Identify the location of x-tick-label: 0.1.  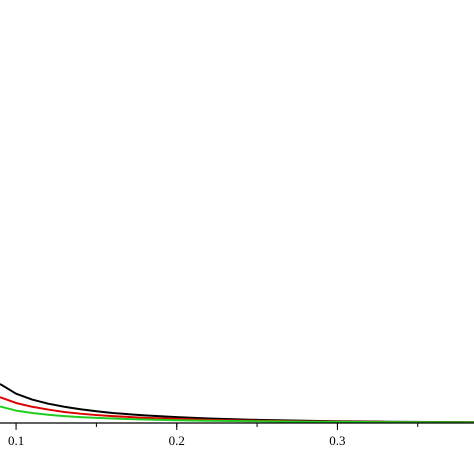
(16, 440).